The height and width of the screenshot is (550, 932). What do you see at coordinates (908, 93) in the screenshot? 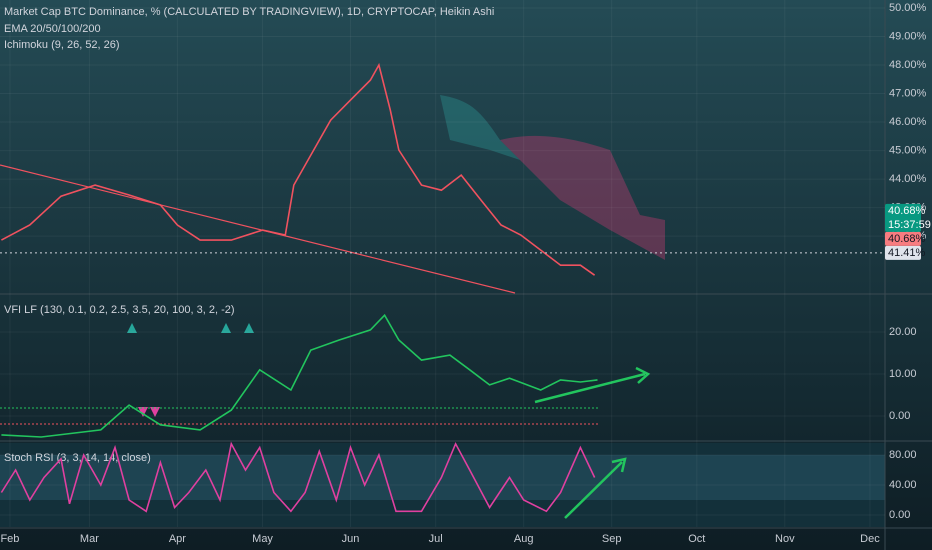
I see `y-tick-label: 47.00%` at bounding box center [908, 93].